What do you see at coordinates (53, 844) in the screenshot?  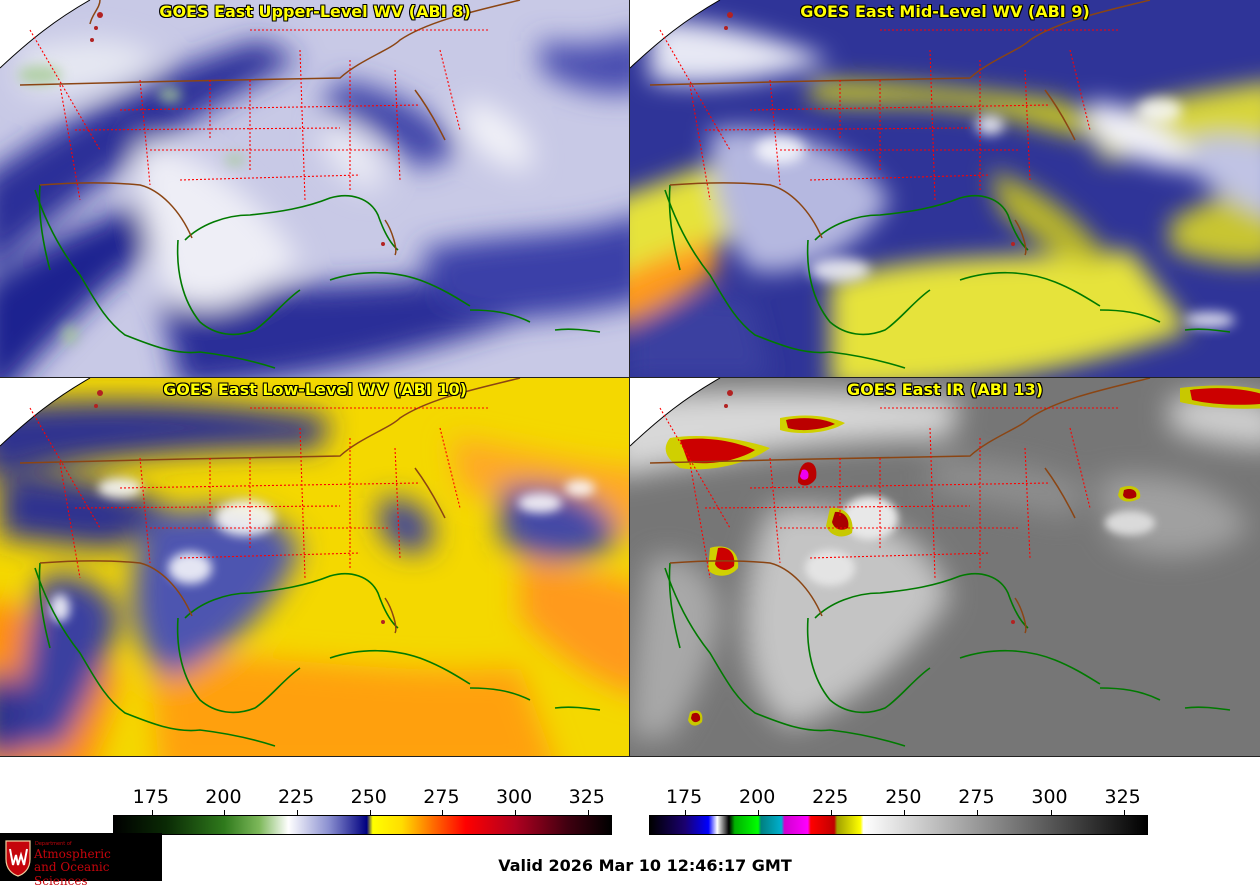 I see `logo-department: Department of` at bounding box center [53, 844].